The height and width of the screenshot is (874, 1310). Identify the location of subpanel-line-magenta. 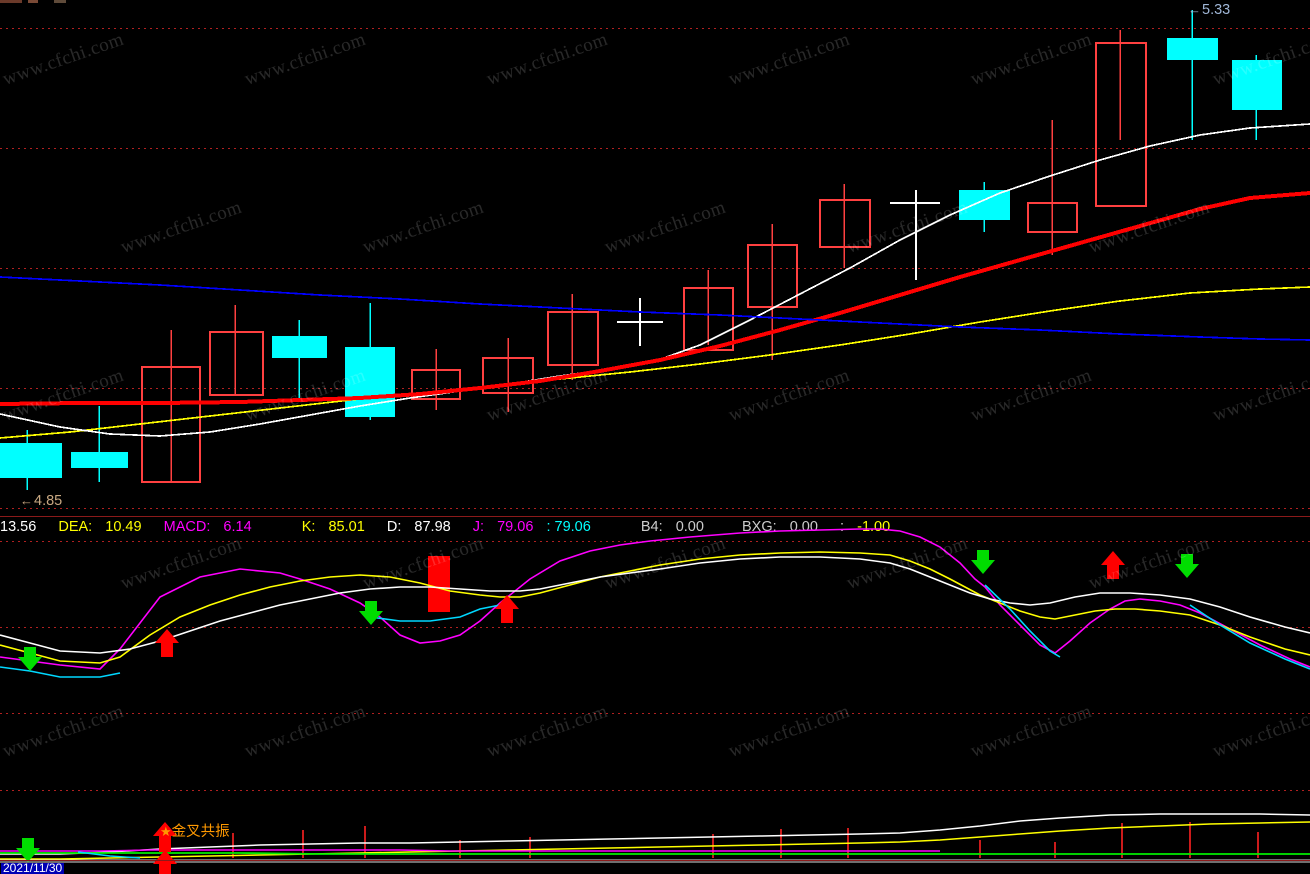
(470, 850).